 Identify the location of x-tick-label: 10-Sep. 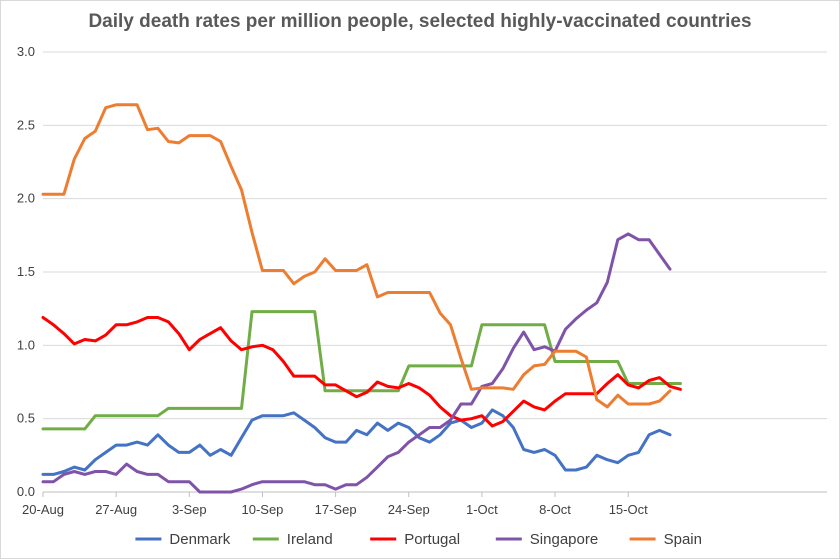
(262, 509).